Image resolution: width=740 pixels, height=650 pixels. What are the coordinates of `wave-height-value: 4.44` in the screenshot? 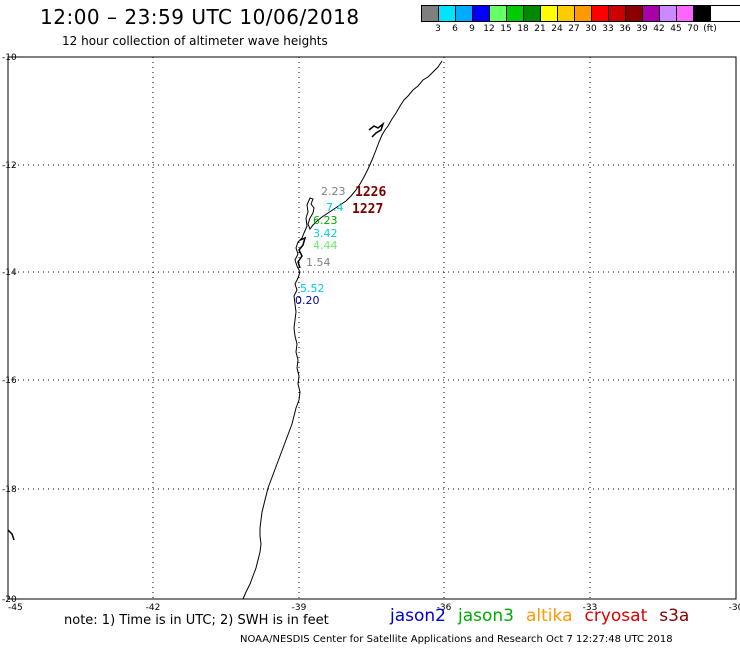 It's located at (325, 245).